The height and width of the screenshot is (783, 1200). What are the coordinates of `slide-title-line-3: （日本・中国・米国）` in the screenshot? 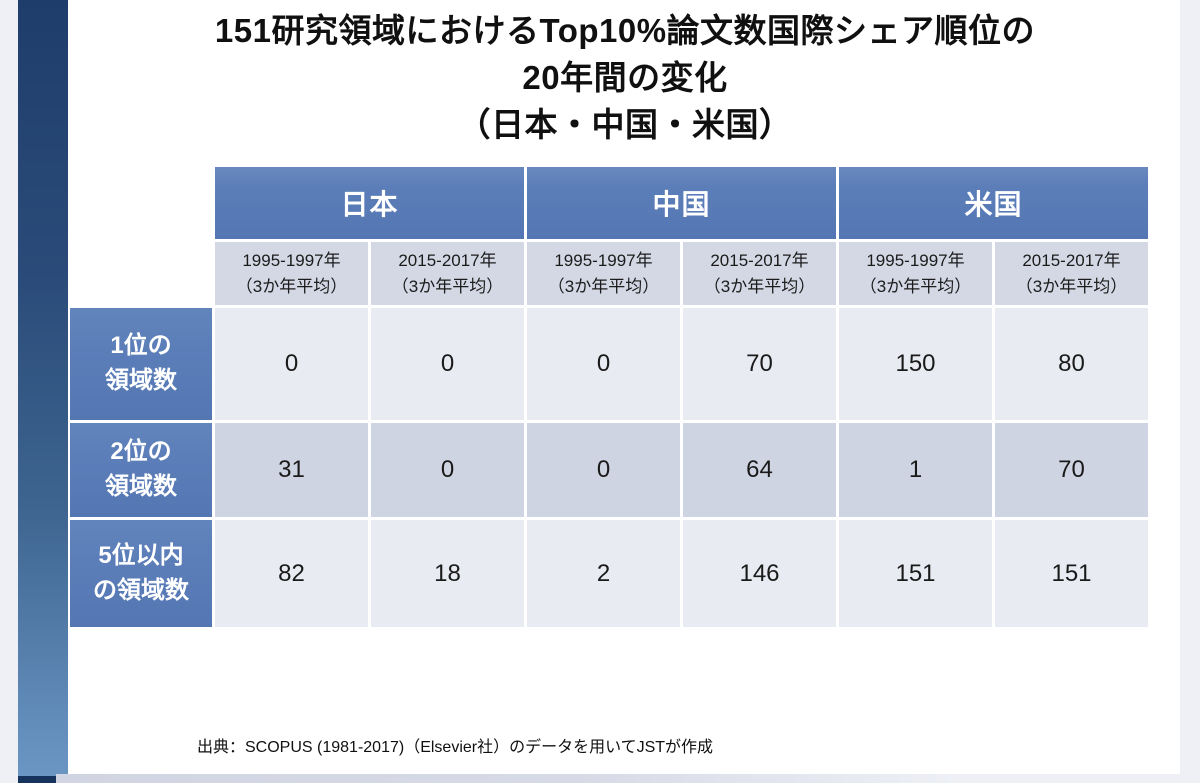 It's located at (625, 124).